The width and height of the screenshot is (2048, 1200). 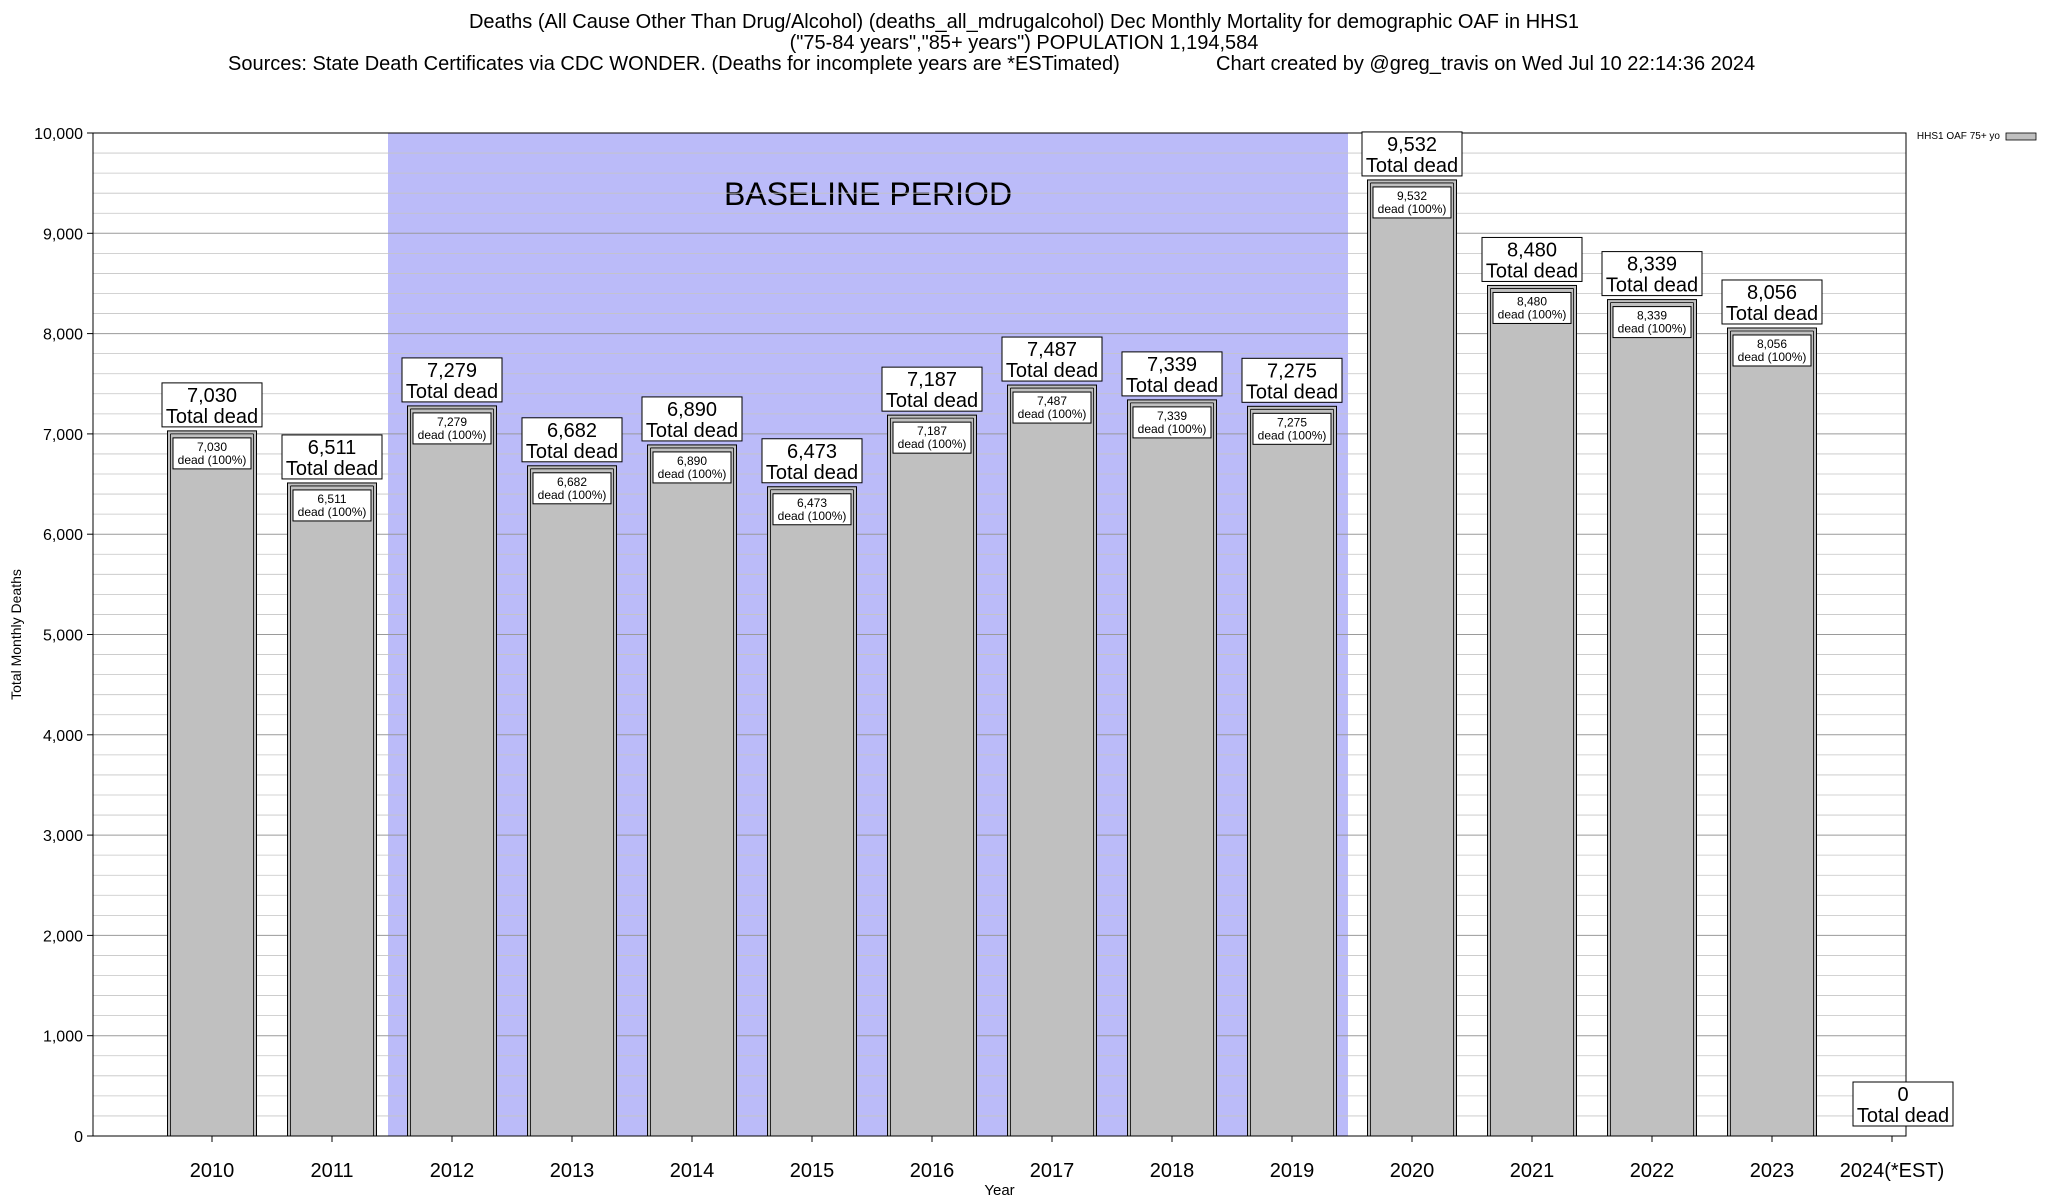 What do you see at coordinates (1412, 145) in the screenshot?
I see `bar-value-label: 9,532` at bounding box center [1412, 145].